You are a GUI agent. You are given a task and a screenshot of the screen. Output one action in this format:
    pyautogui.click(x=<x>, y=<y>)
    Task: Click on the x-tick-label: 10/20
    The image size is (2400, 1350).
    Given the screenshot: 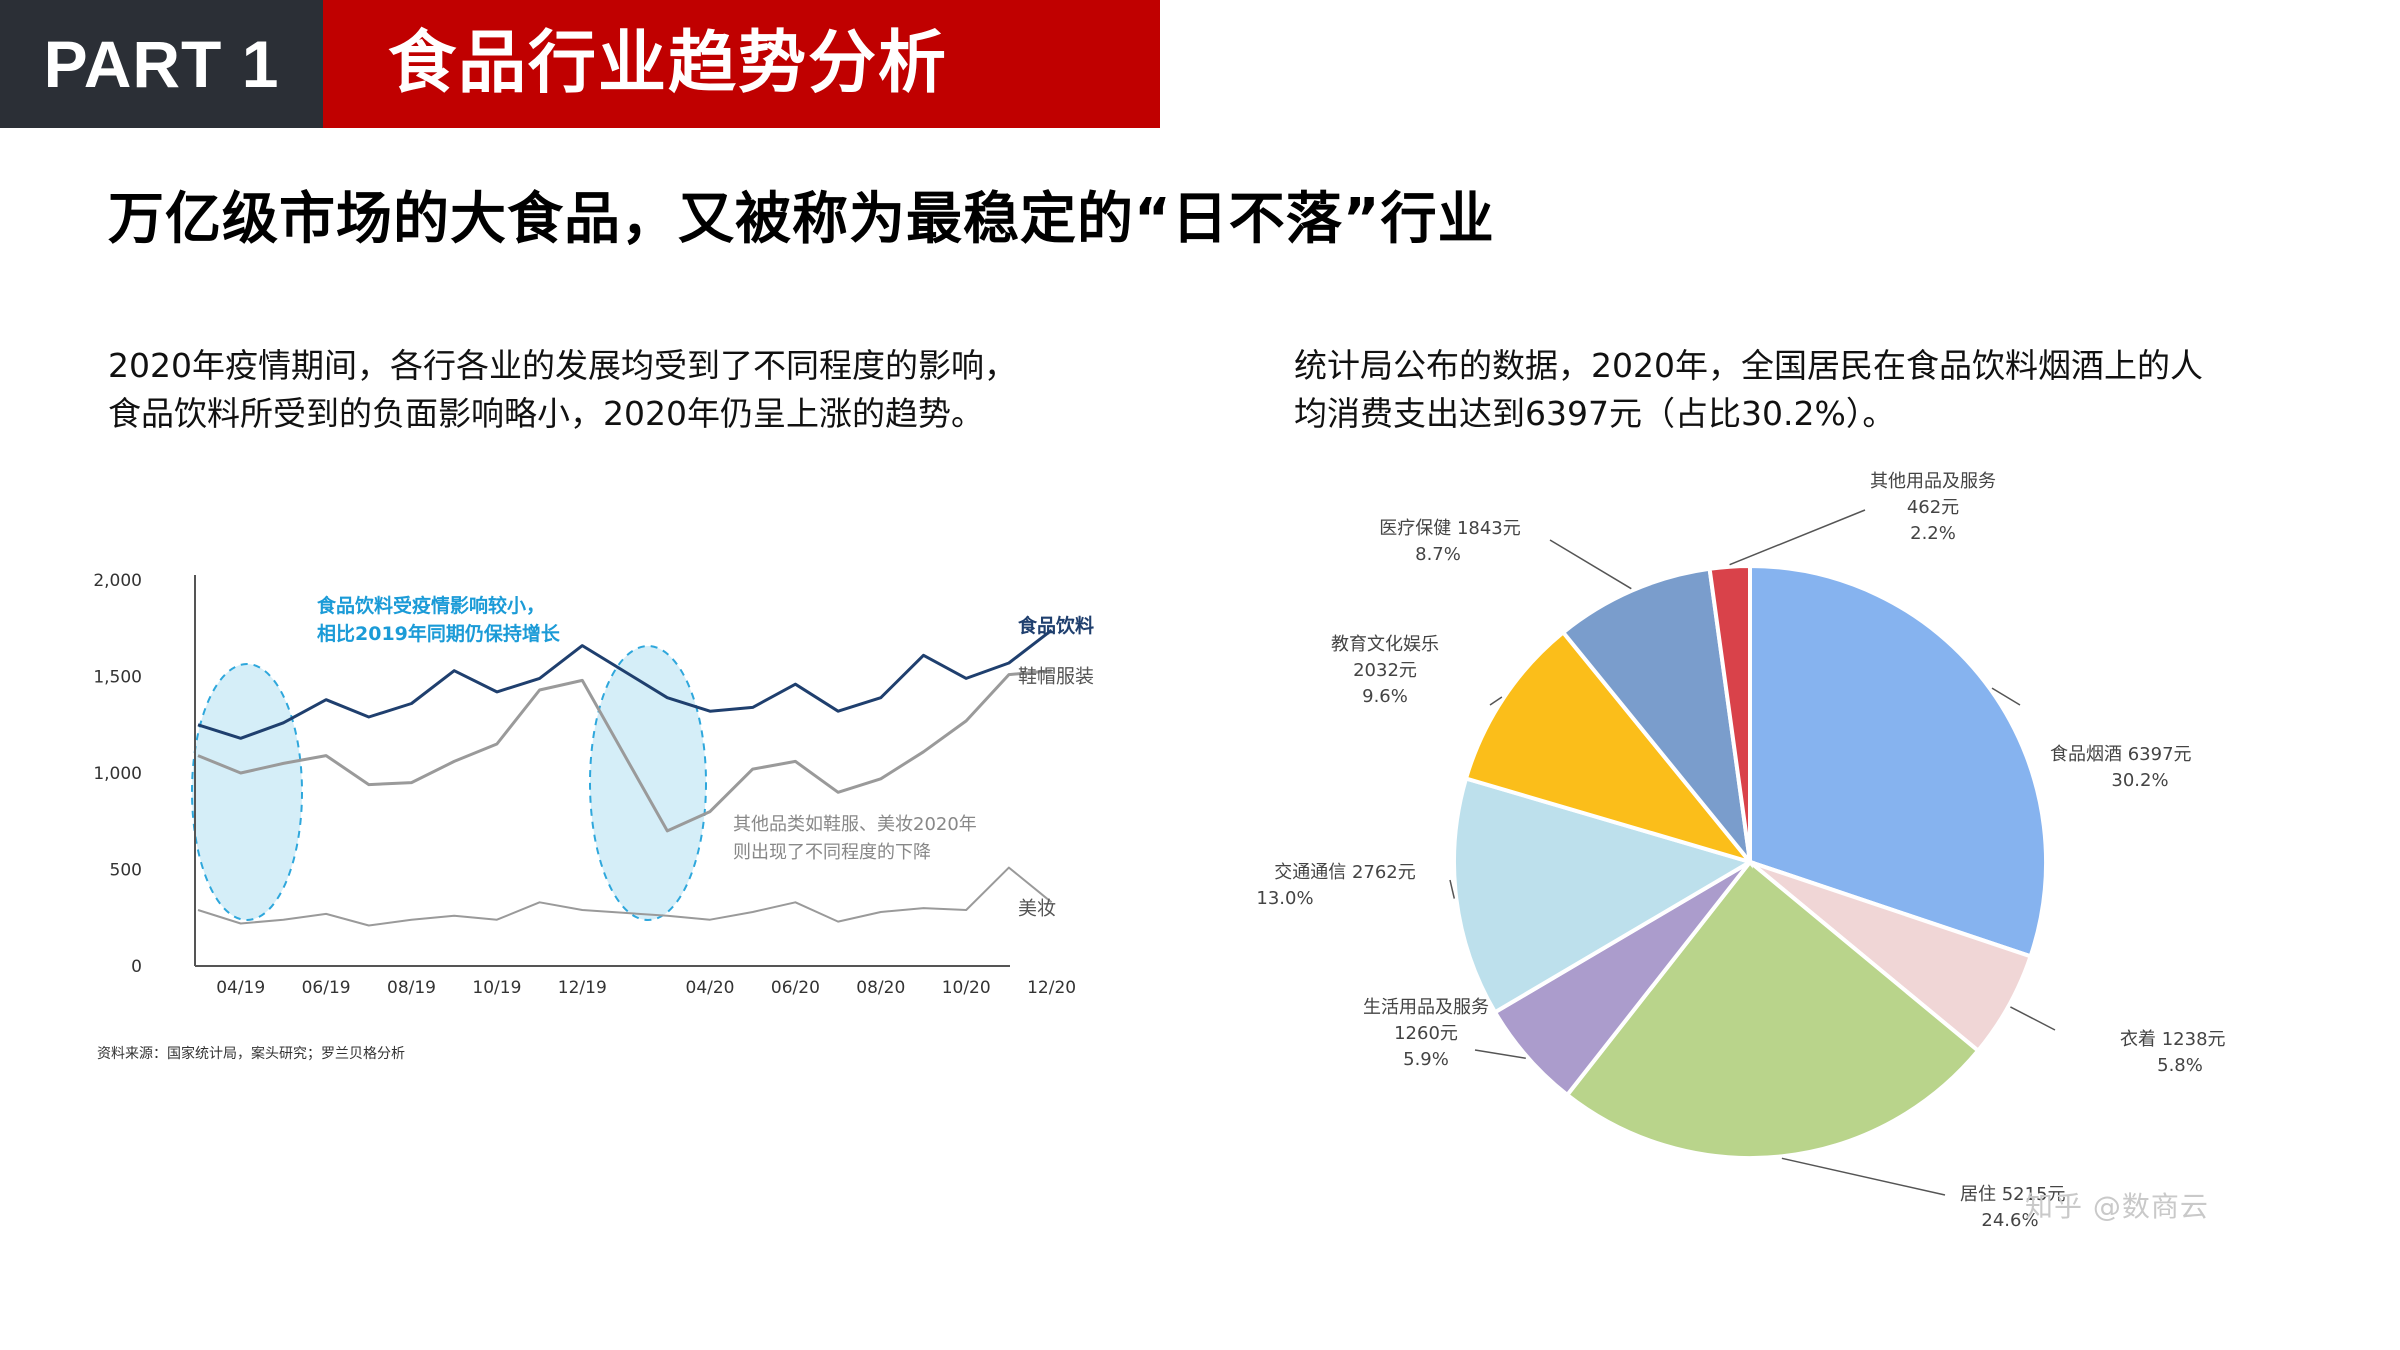 What is the action you would take?
    pyautogui.click(x=966, y=988)
    